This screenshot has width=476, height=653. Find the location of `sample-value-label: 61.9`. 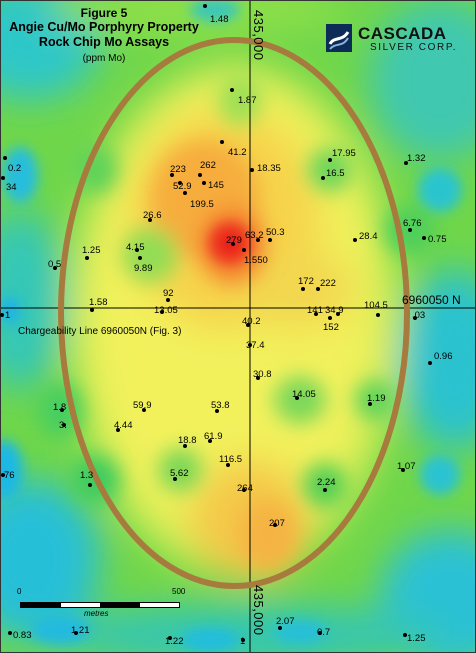

sample-value-label: 61.9 is located at coordinates (213, 436).